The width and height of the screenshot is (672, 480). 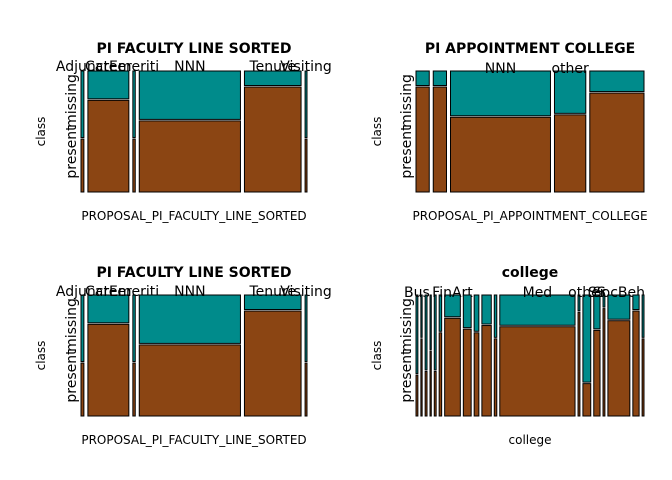 I want to click on category-label: SS, so click(x=597, y=293).